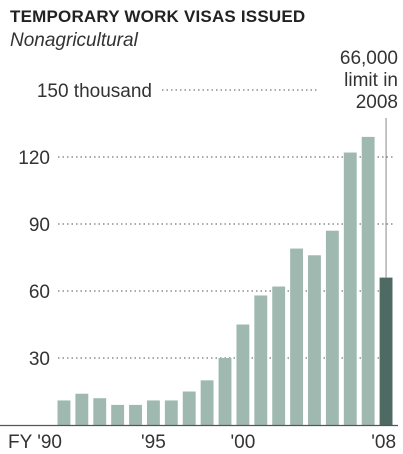 Image resolution: width=403 pixels, height=454 pixels. I want to click on chart-title: TEMPORARY WORK VISAS ISSUED, so click(157, 16).